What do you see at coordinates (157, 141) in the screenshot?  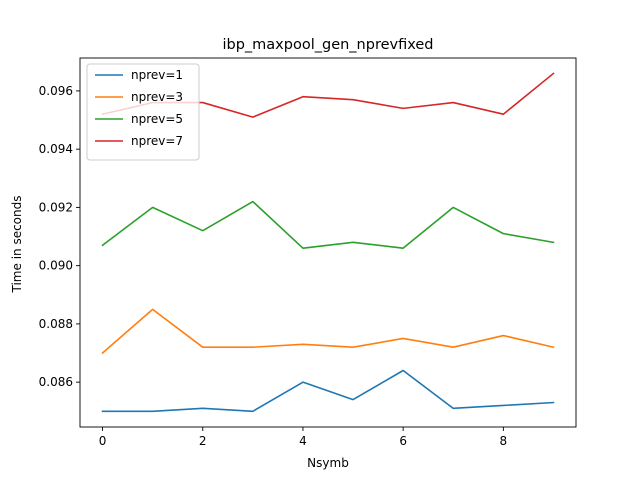 I see `legend-label-4: nprev=7` at bounding box center [157, 141].